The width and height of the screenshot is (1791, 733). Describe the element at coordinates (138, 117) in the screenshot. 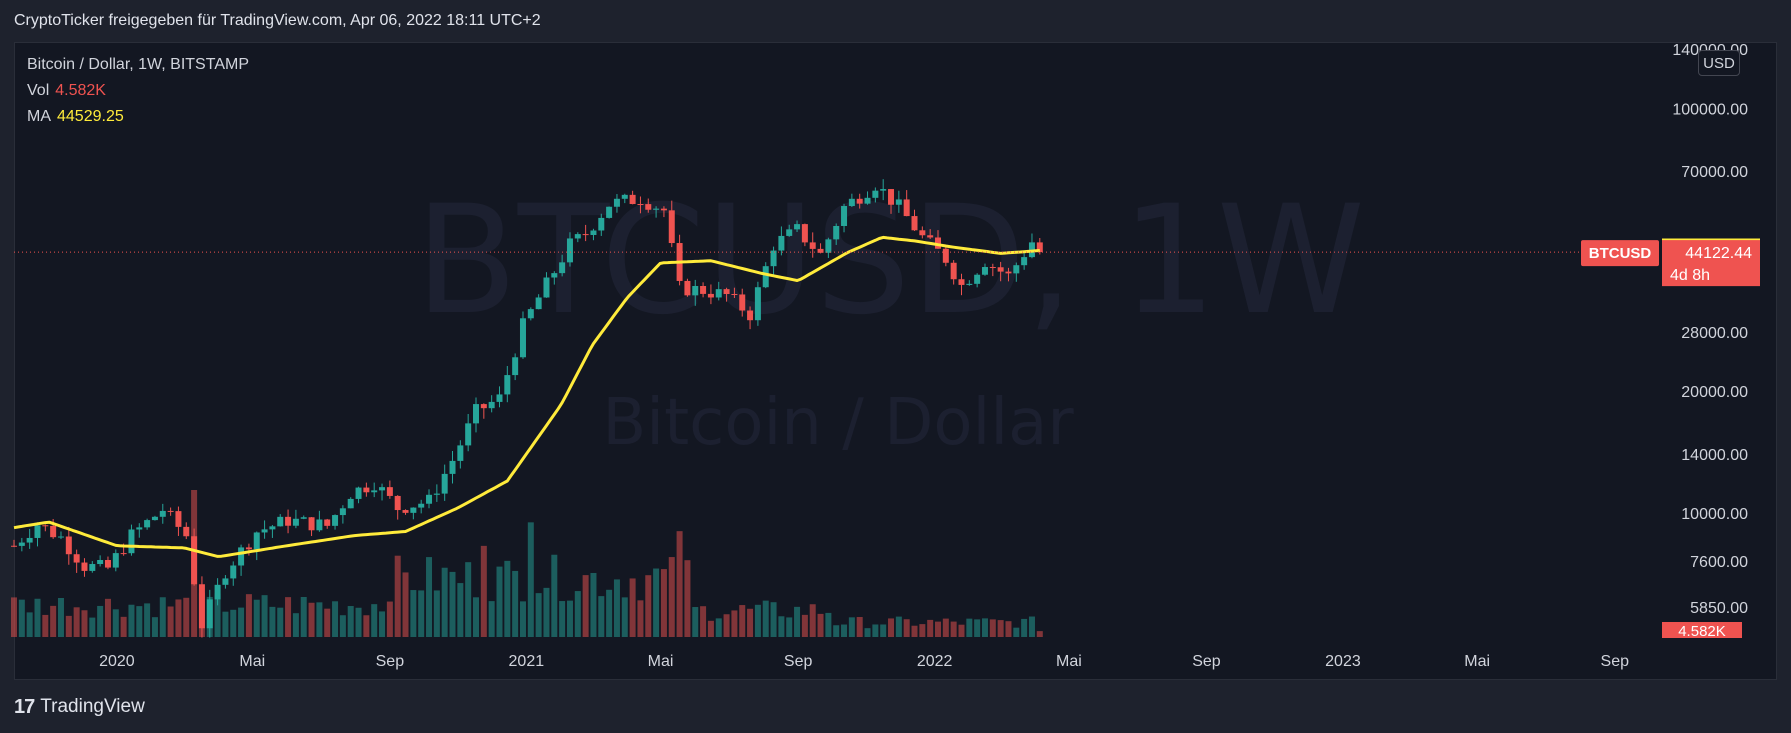

I see `legend-ma: MA 44529.25` at that location.